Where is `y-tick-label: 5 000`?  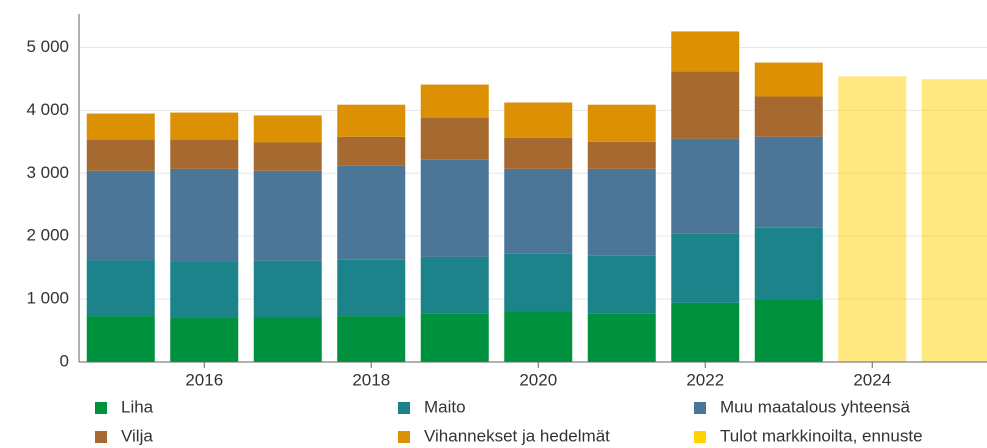 y-tick-label: 5 000 is located at coordinates (47, 46).